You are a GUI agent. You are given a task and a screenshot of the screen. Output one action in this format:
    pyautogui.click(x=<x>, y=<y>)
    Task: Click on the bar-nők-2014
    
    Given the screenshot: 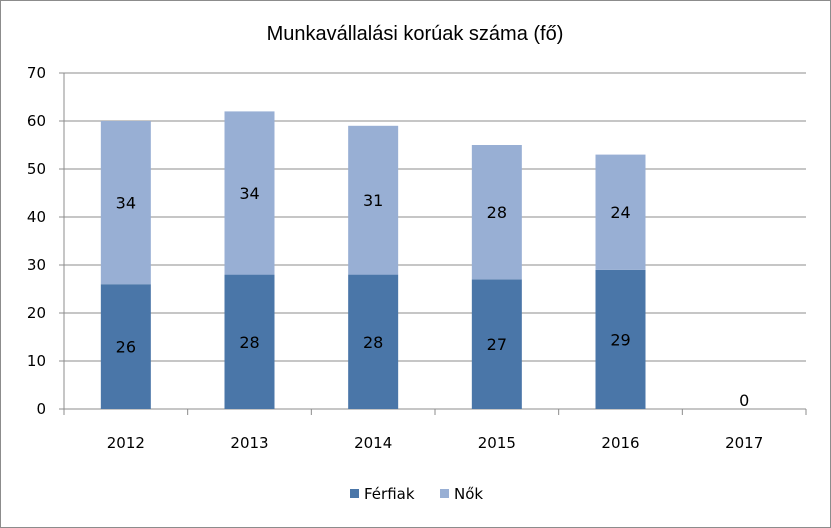 What is the action you would take?
    pyautogui.click(x=373, y=200)
    